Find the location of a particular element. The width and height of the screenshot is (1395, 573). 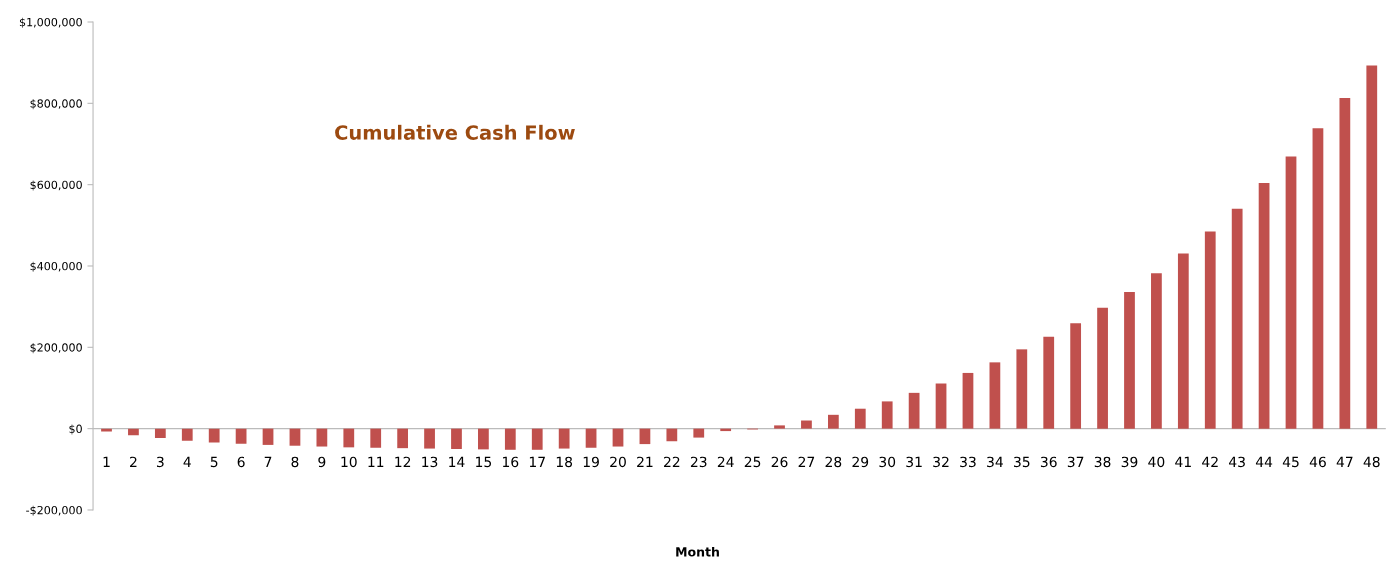

x-tick-label: 31 is located at coordinates (914, 462).